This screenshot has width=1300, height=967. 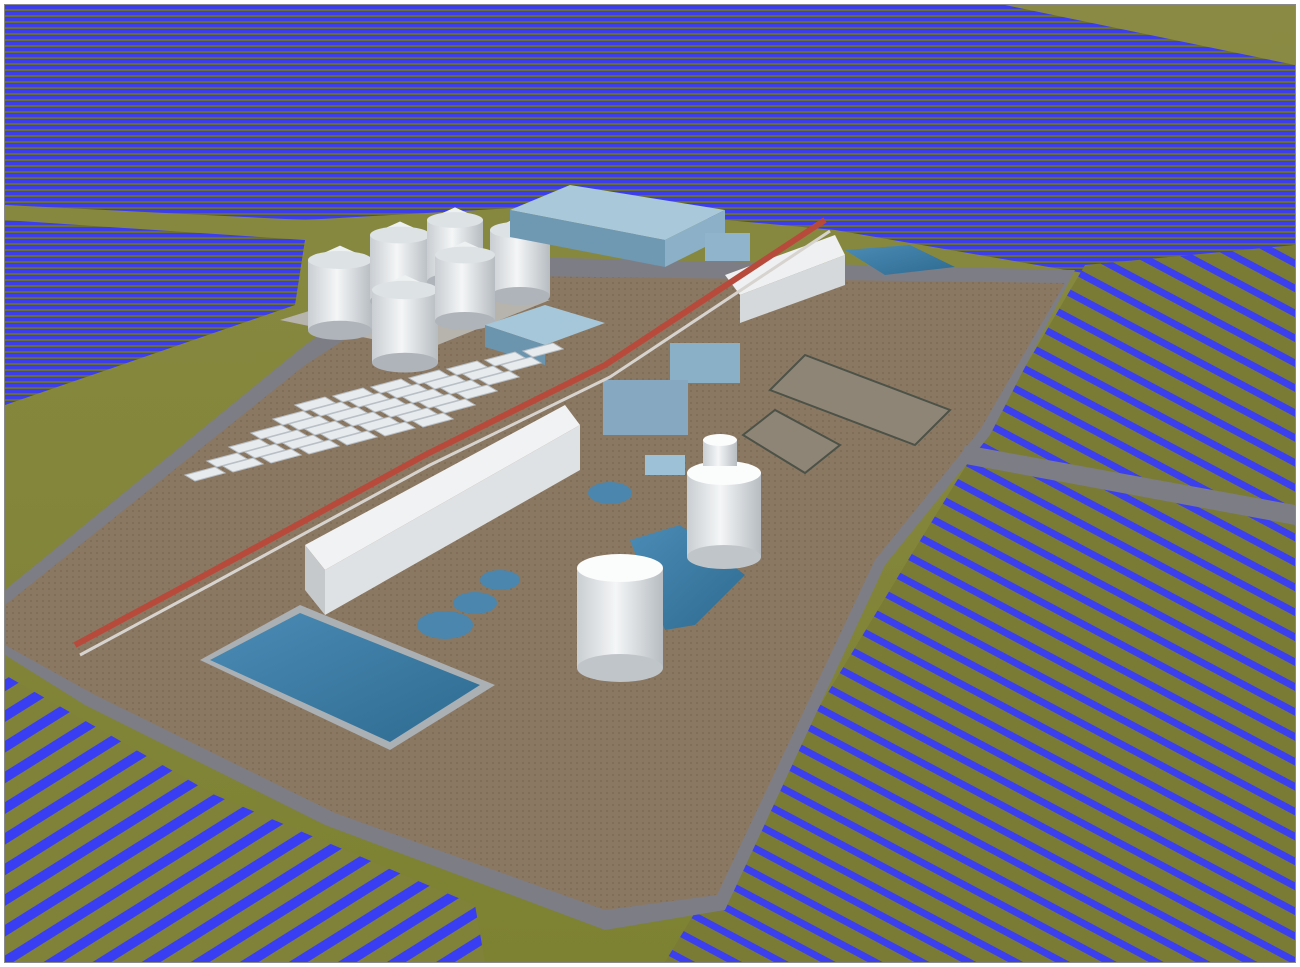 I want to click on main-buildings, so click(x=617, y=330).